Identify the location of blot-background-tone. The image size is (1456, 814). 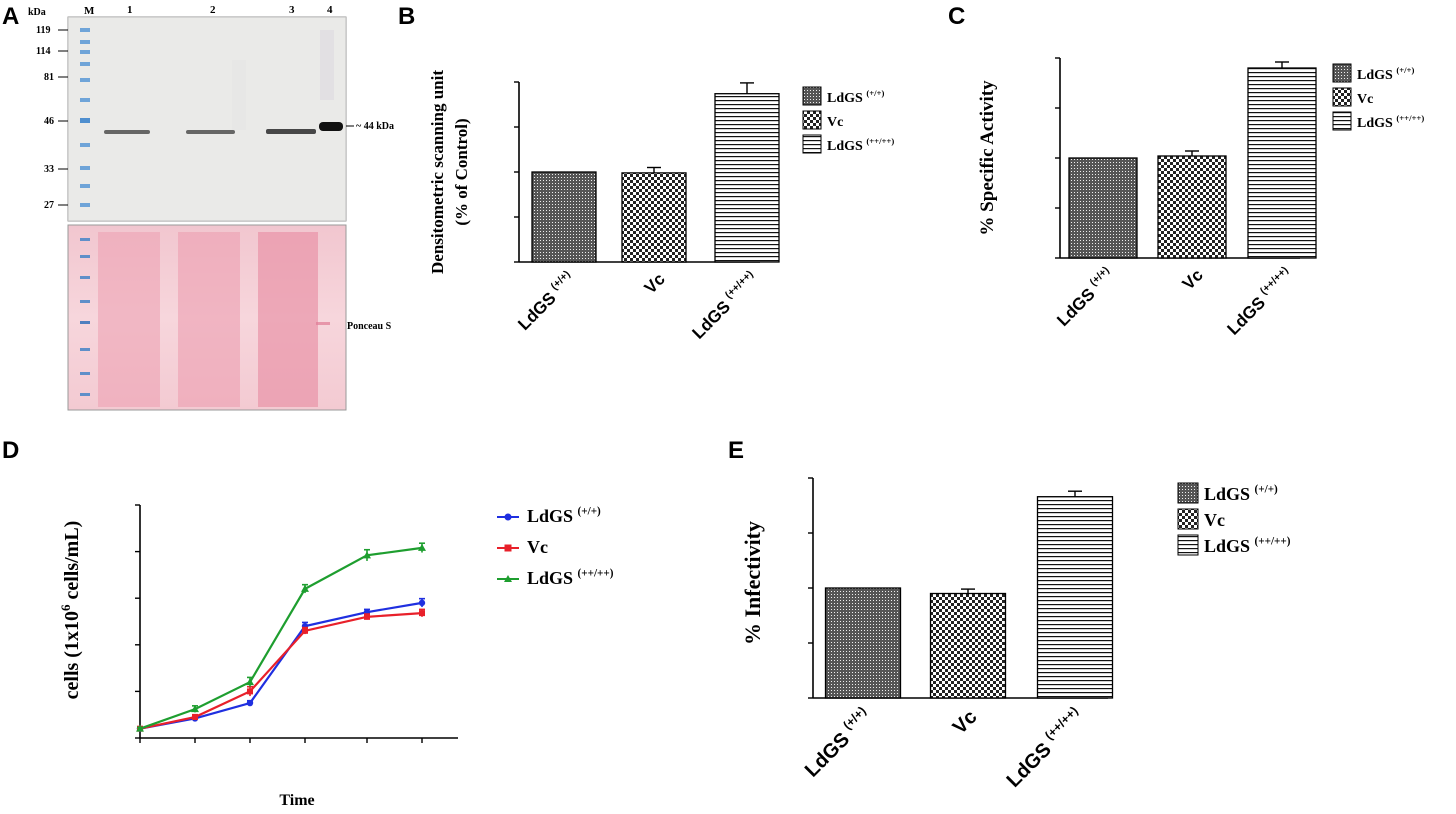
(207, 119).